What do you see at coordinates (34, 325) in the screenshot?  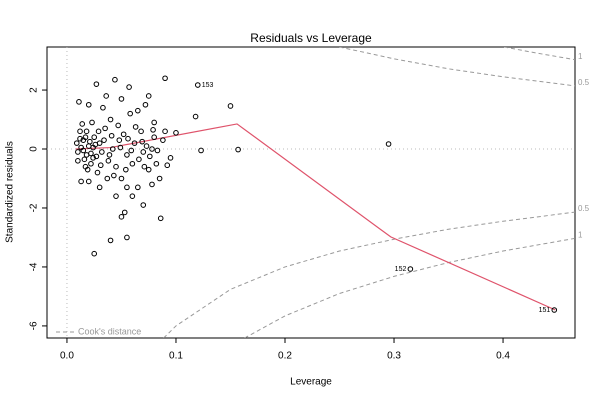 I see `y-tick-label: -6` at bounding box center [34, 325].